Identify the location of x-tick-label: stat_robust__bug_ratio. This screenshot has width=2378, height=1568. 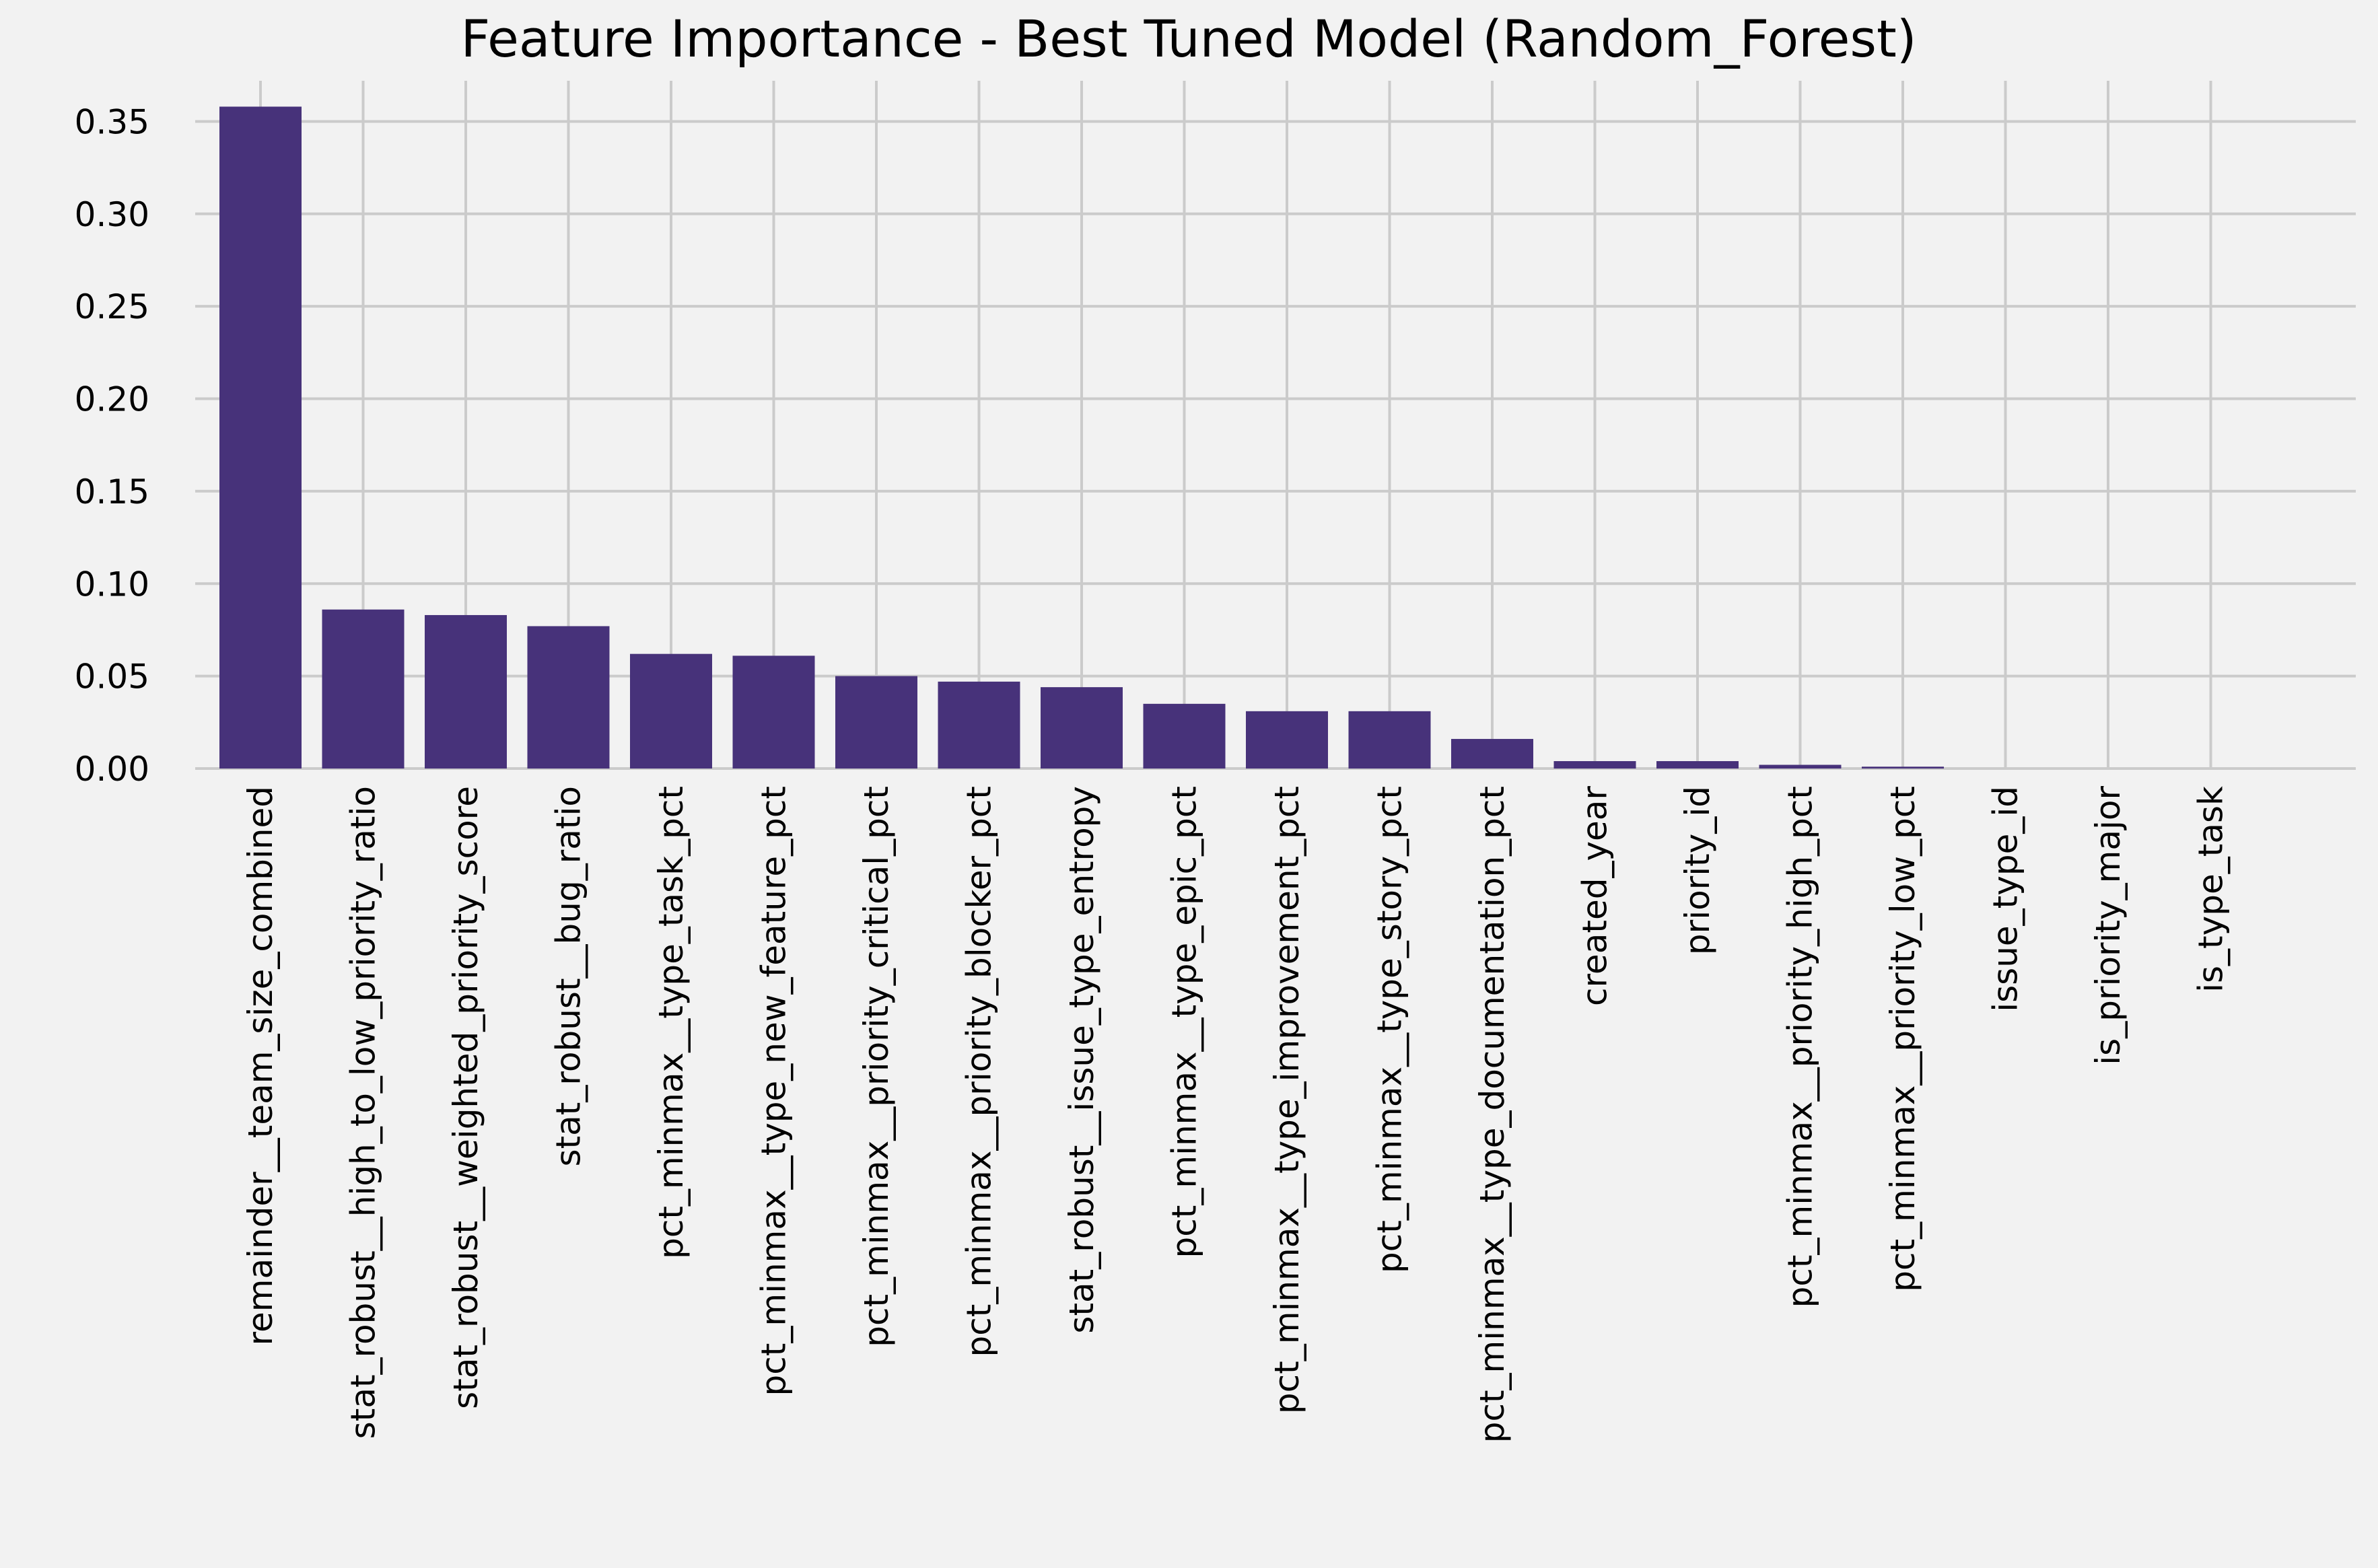
(568, 976).